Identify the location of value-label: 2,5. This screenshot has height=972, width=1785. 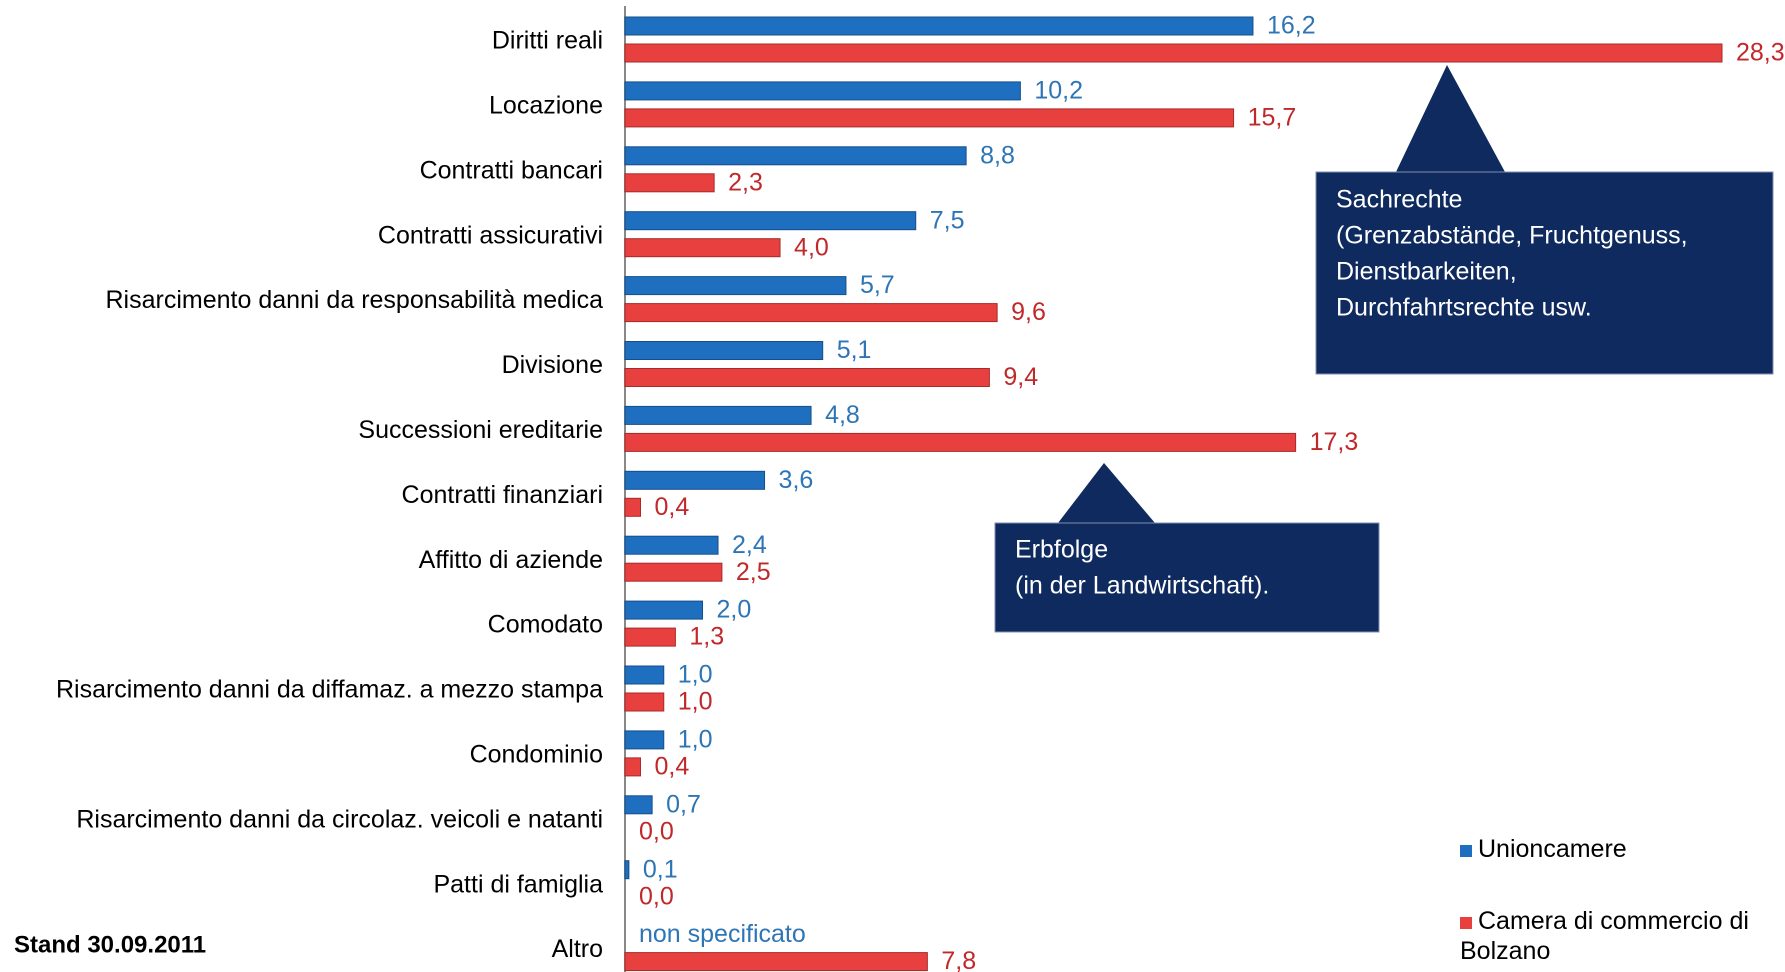
(753, 572).